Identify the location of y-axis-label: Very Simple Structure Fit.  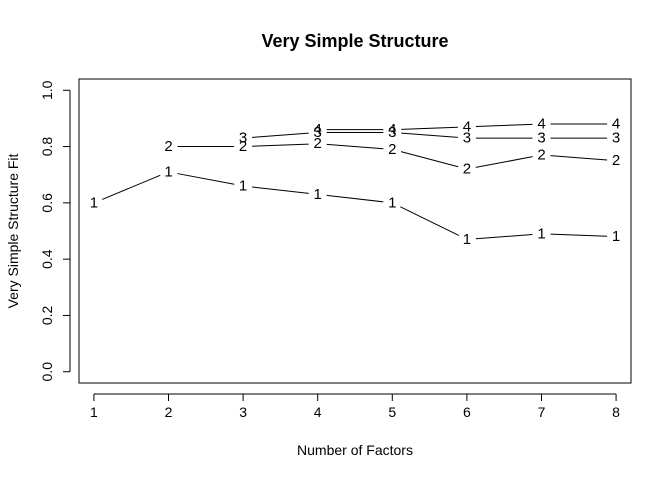
(13, 230).